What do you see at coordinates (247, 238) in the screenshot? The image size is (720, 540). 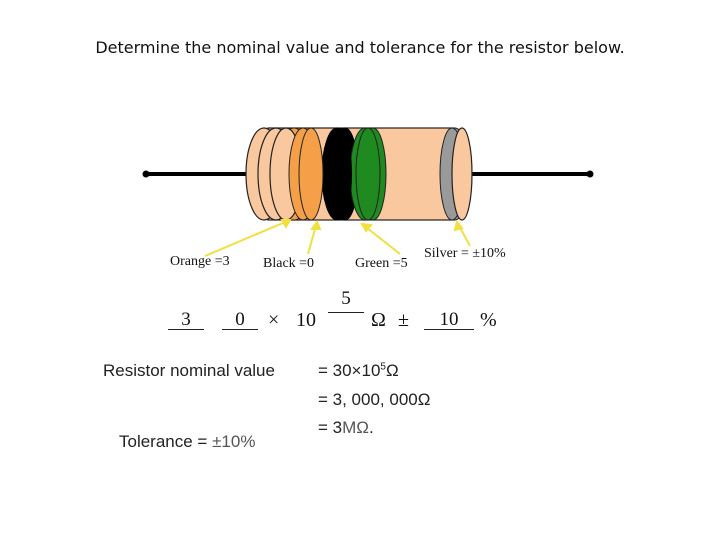 I see `arrow-orange` at bounding box center [247, 238].